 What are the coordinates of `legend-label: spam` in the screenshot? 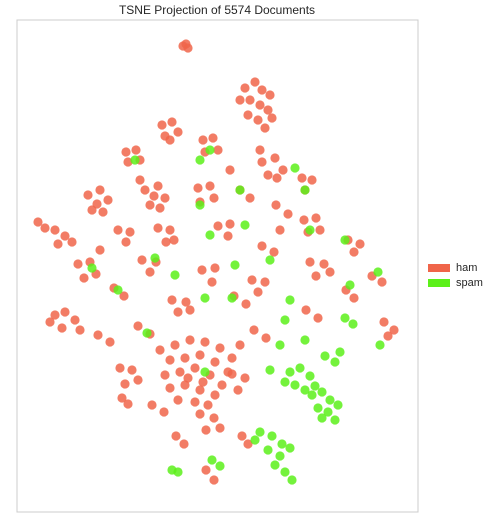 It's located at (469, 283).